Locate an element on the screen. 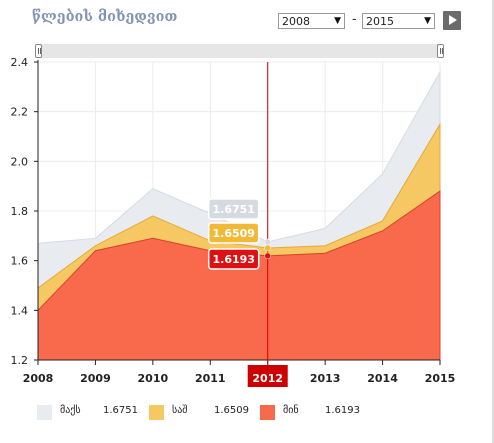 The height and width of the screenshot is (443, 494). crosshair: 1.6751 1.6509 1.6193 is located at coordinates (239, 213).